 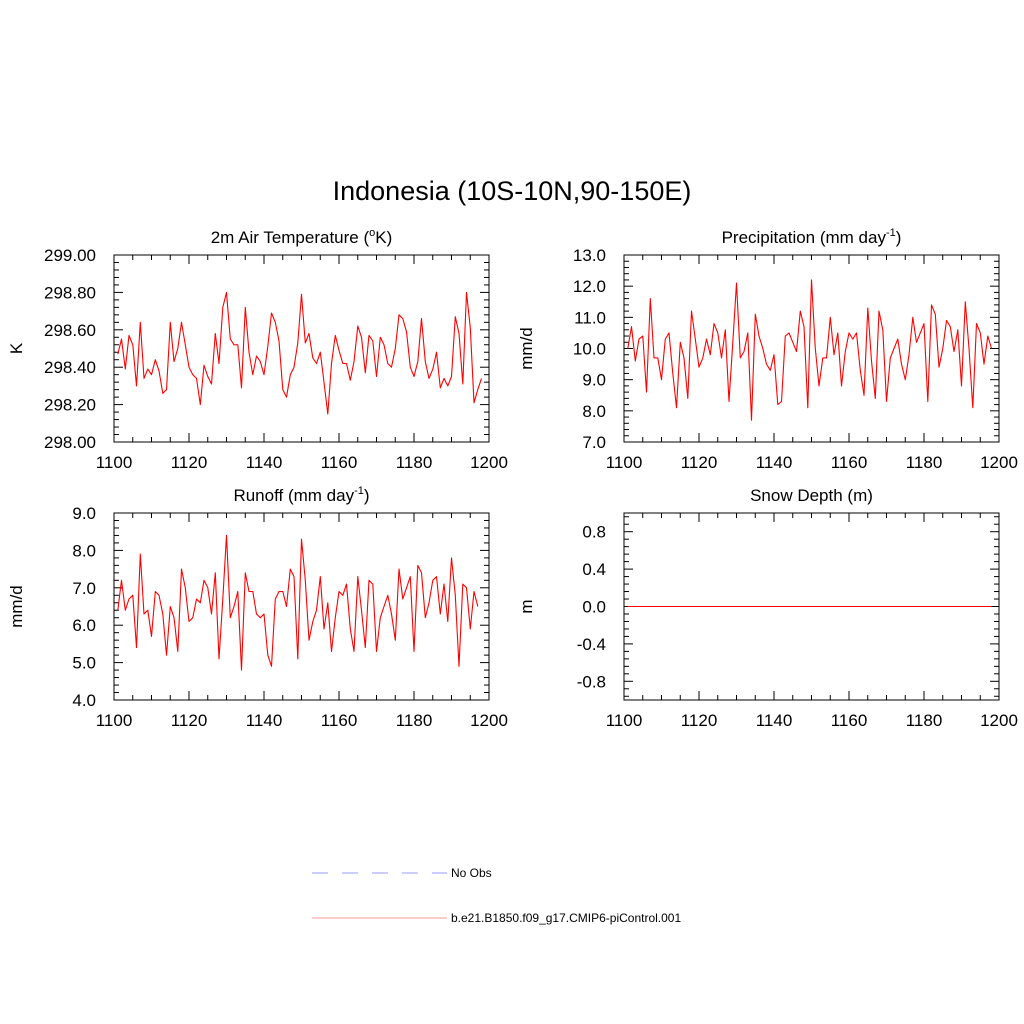 I want to click on plot-frame, so click(x=301, y=348).